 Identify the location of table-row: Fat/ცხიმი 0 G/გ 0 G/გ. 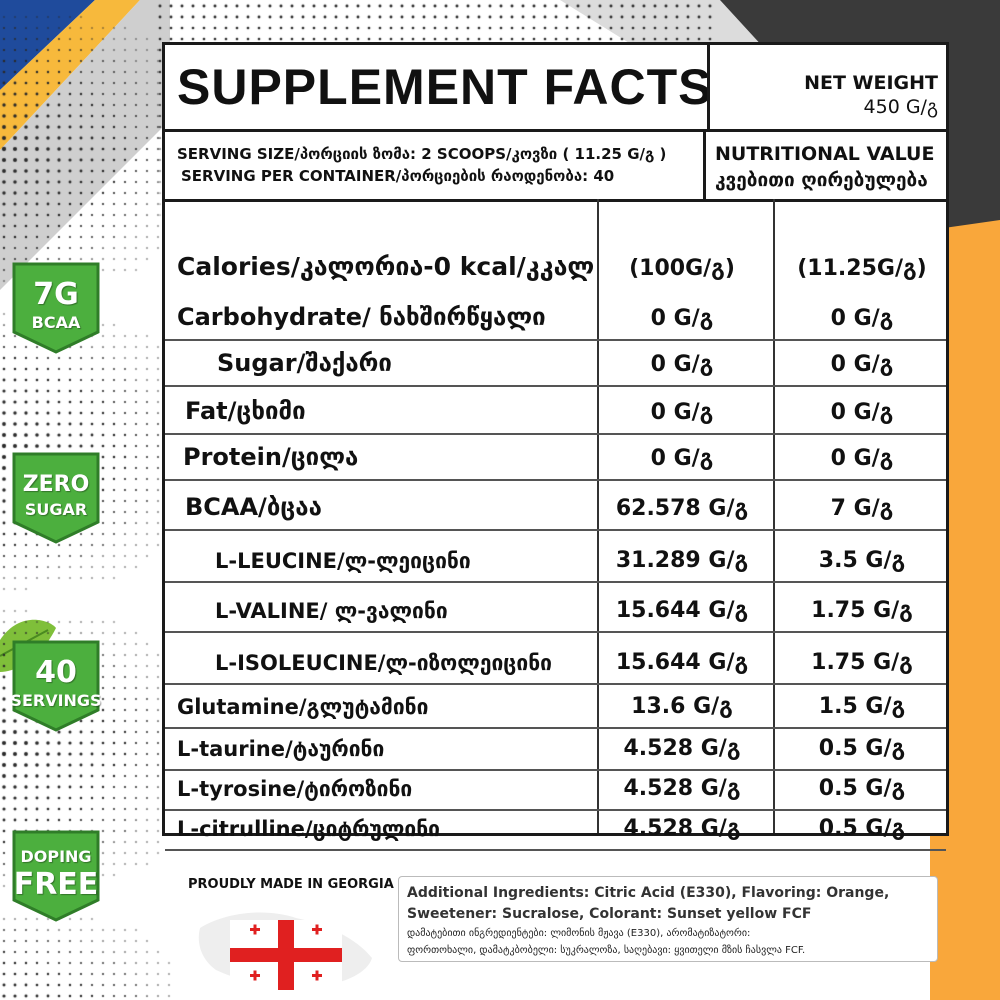
(555, 409).